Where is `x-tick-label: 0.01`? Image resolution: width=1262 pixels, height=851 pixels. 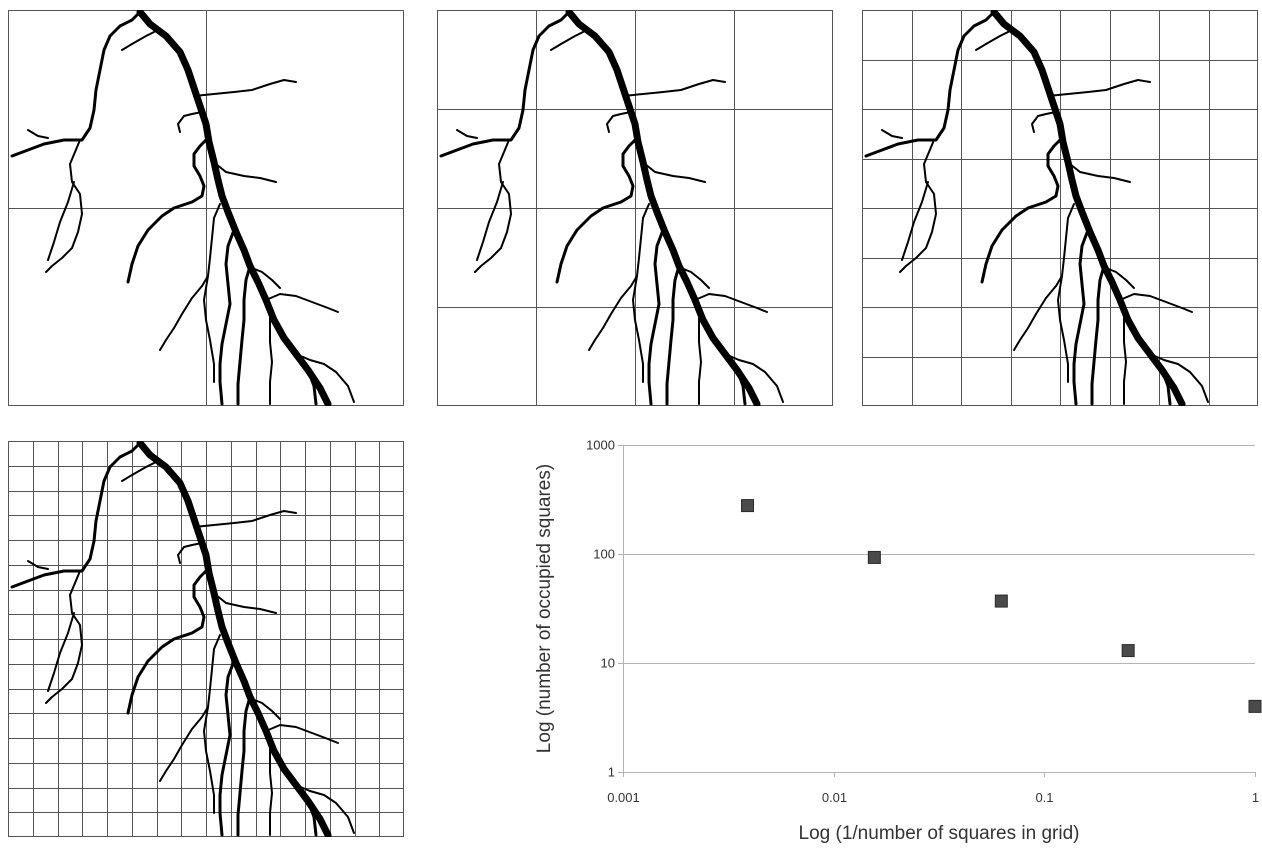
x-tick-label: 0.01 is located at coordinates (834, 797).